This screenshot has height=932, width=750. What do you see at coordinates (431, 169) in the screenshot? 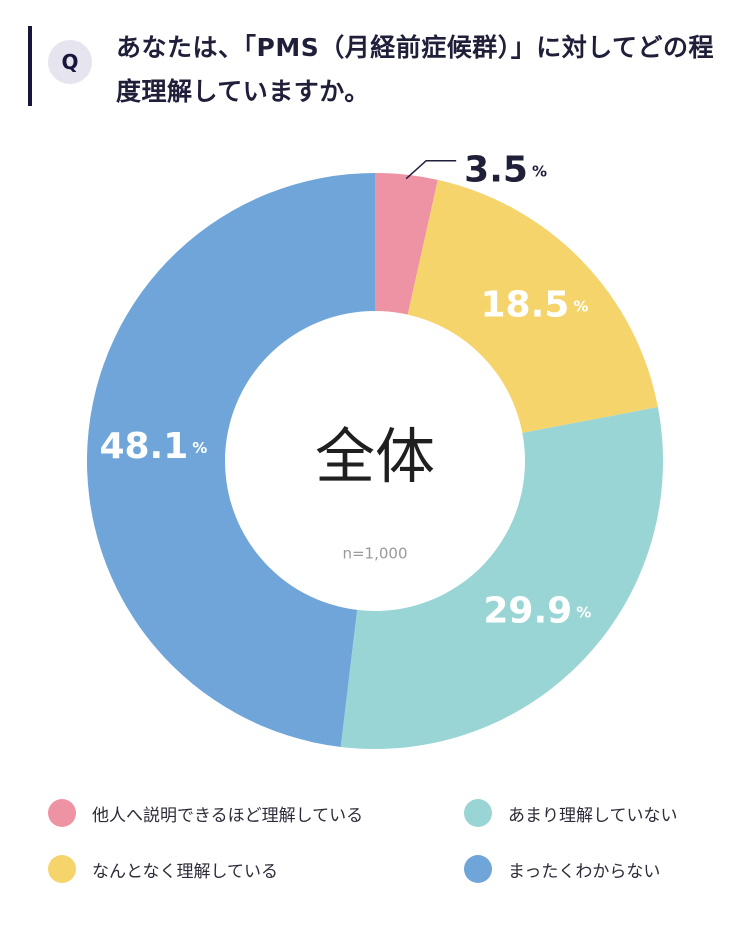
I see `leader-line-explain` at bounding box center [431, 169].